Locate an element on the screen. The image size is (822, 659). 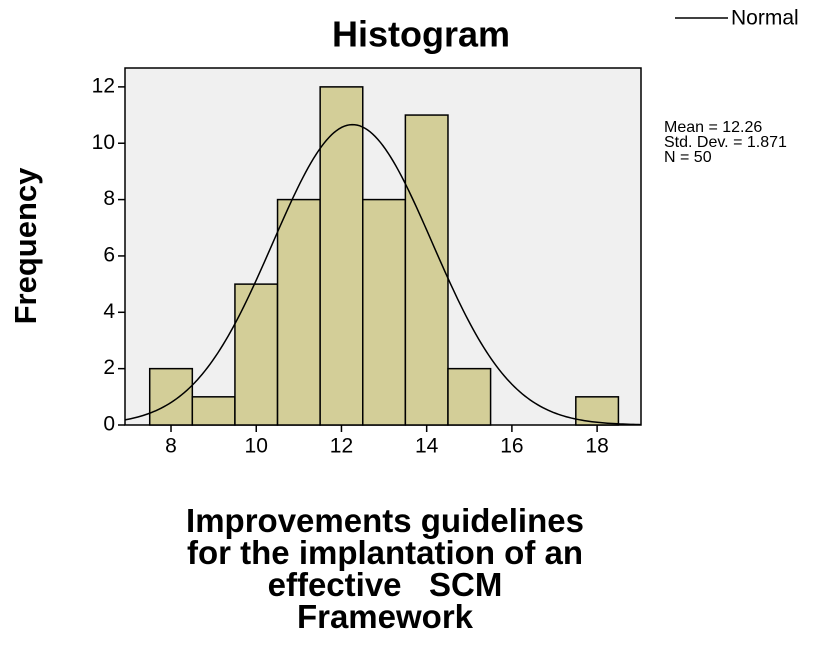
chart-title: Histogram is located at coordinates (421, 34).